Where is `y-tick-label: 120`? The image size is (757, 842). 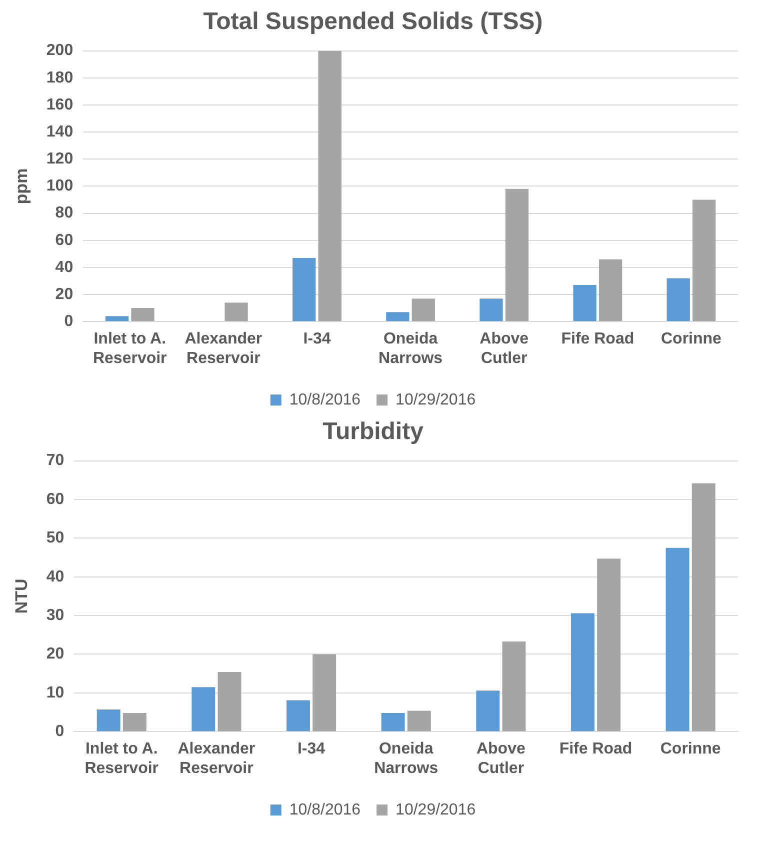
y-tick-label: 120 is located at coordinates (60, 159).